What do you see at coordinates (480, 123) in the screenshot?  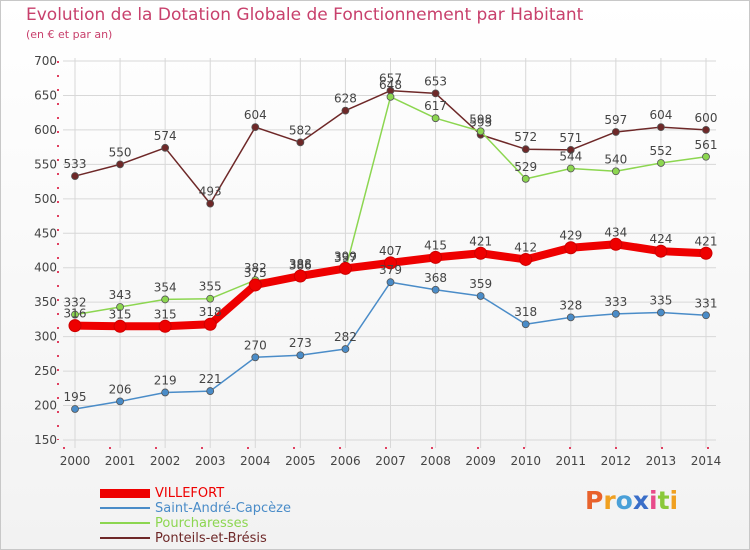 I see `data-label: 593` at bounding box center [480, 123].